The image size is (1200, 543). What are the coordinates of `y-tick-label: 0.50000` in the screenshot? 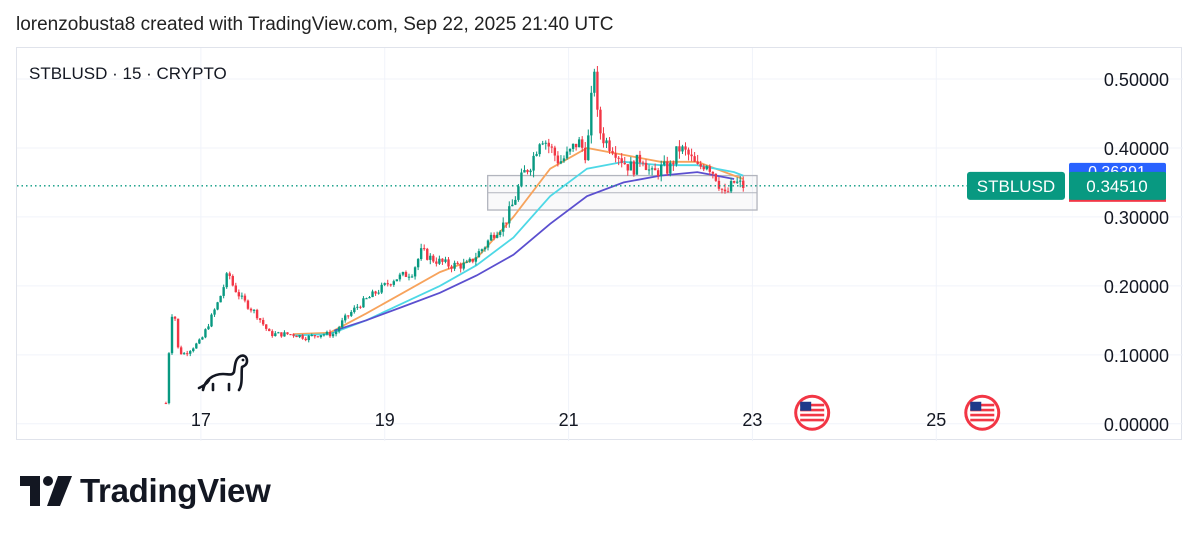 It's located at (1136, 80).